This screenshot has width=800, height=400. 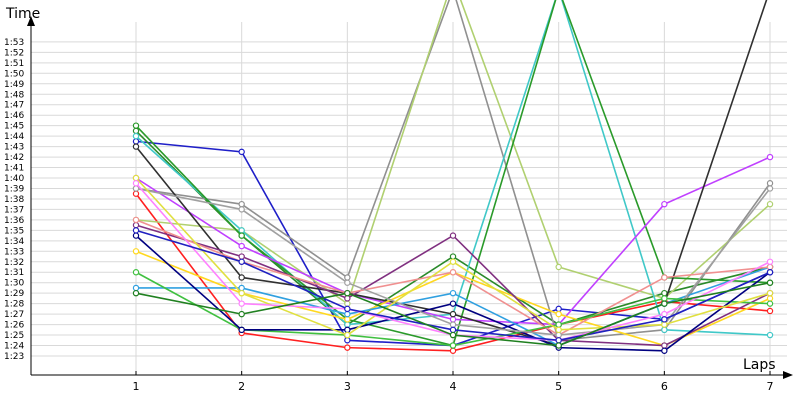 What do you see at coordinates (14, 106) in the screenshot?
I see `y-tick-label: 1:47` at bounding box center [14, 106].